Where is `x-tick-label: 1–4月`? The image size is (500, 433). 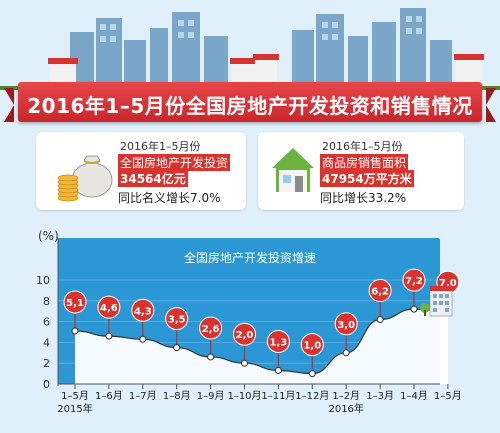 x-tick-label: 1–4月 is located at coordinates (414, 396).